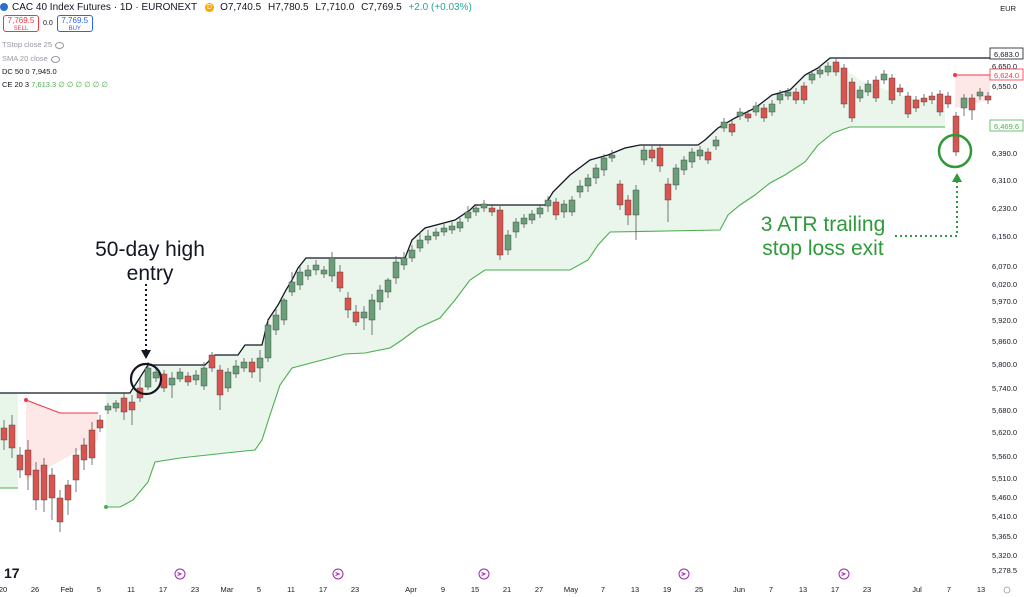 The image size is (1024, 597). Describe the element at coordinates (1004, 555) in the screenshot. I see `price-tick-label: 5,320.0` at that location.